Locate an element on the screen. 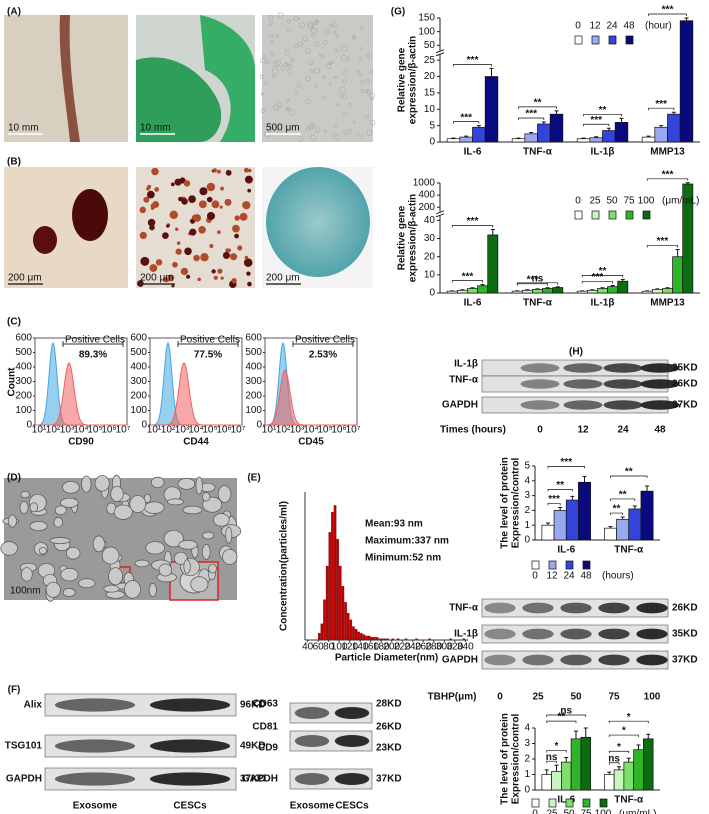 The height and width of the screenshot is (814, 709). annotation: Minimum:52 nm is located at coordinates (403, 558).